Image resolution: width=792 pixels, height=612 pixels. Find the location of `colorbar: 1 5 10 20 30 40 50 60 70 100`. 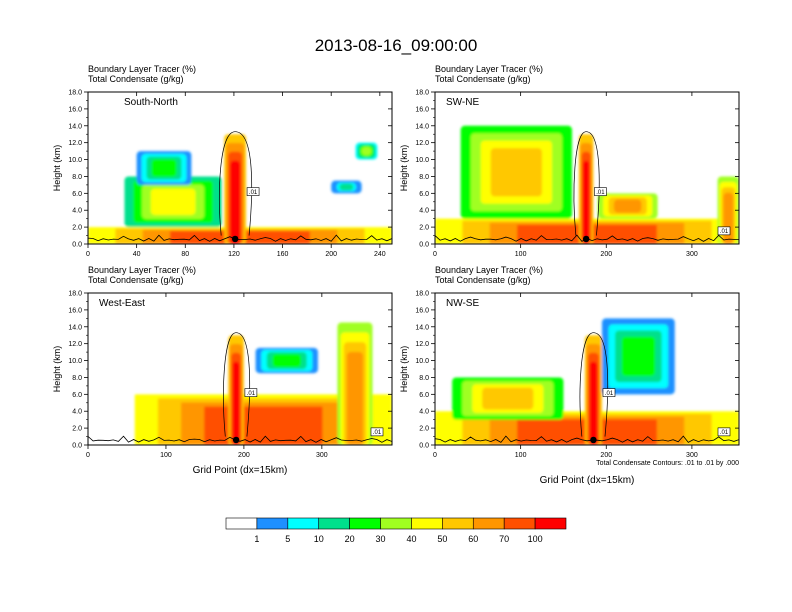

colorbar: 1 5 10 20 30 40 50 60 70 100 is located at coordinates (396, 530).